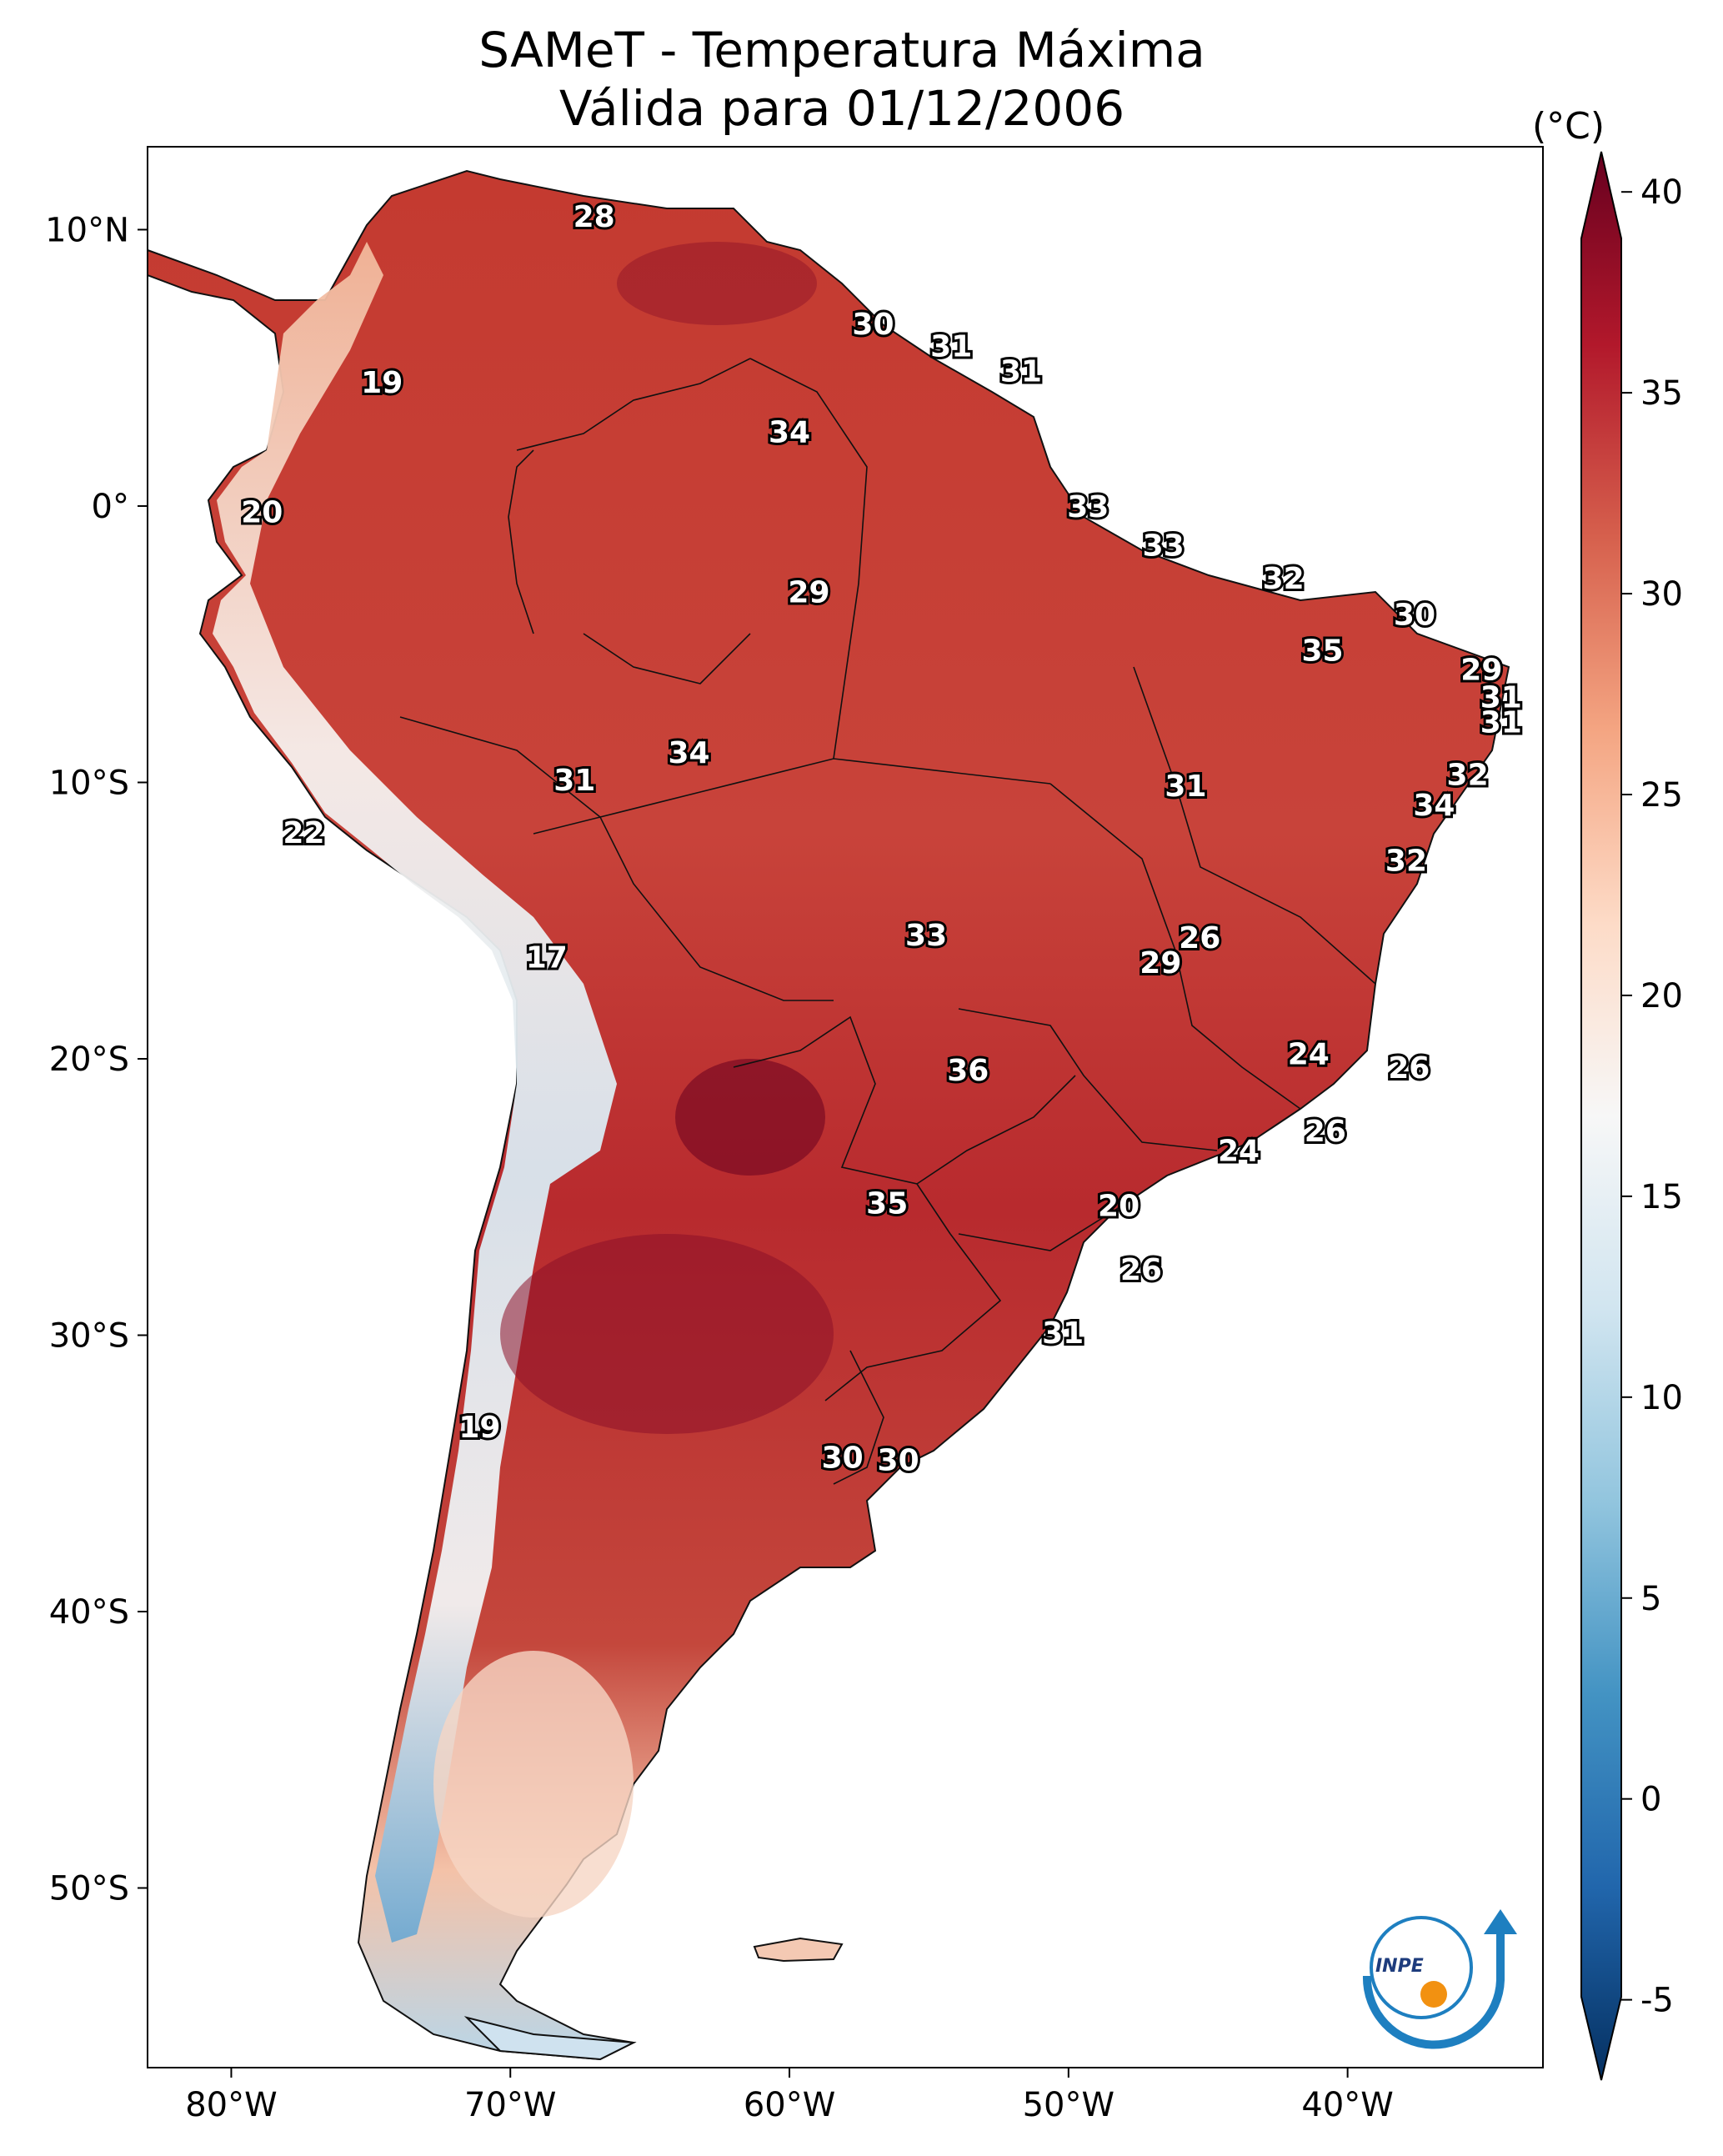  Describe the element at coordinates (1433, 1995) in the screenshot. I see `logo-sun` at that location.